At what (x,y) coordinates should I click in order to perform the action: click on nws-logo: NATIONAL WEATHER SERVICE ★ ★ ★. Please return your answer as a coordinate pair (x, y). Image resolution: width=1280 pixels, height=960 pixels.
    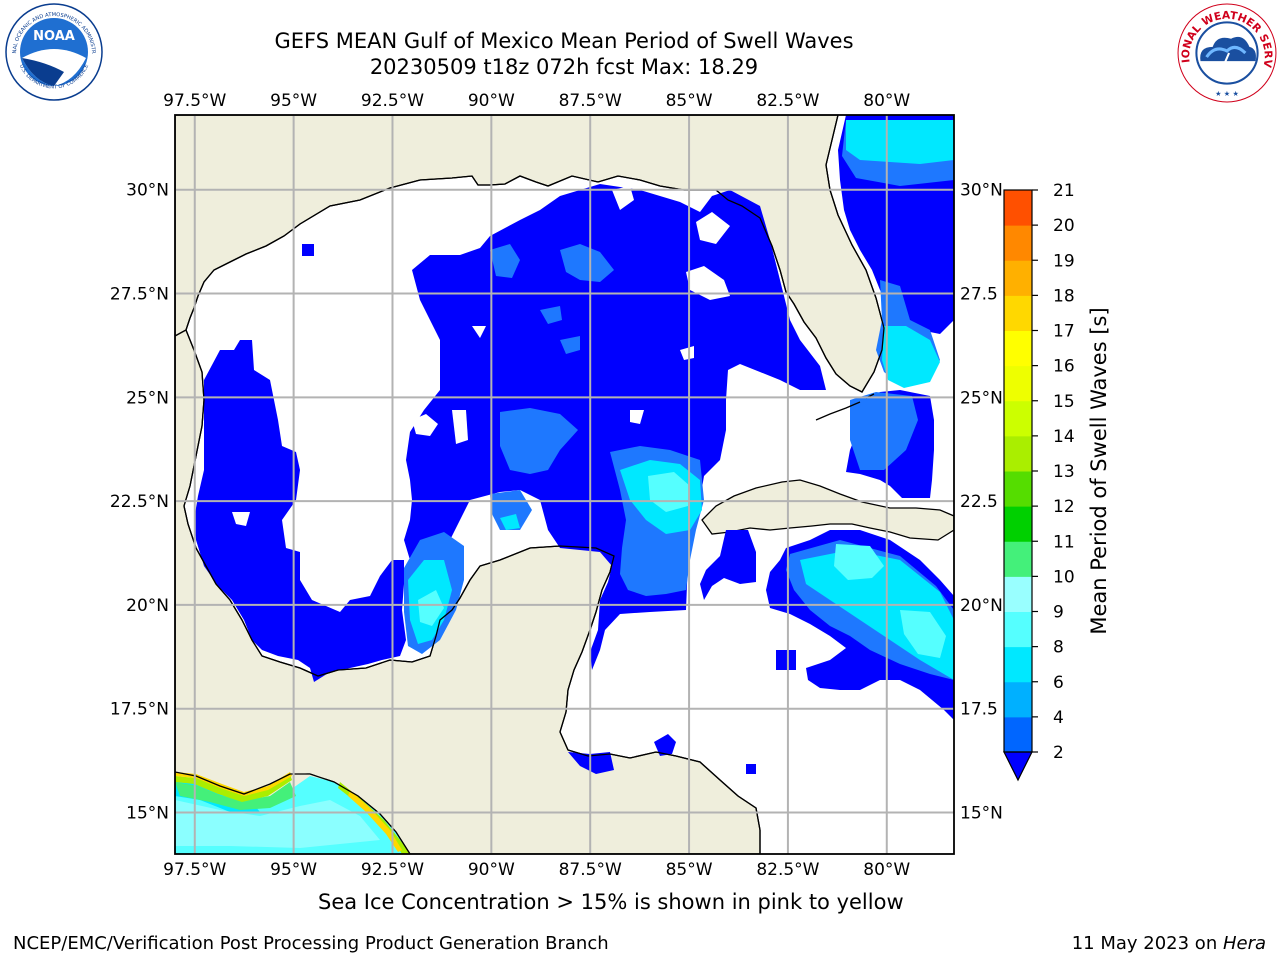
    Looking at the image, I should click on (1226, 52).